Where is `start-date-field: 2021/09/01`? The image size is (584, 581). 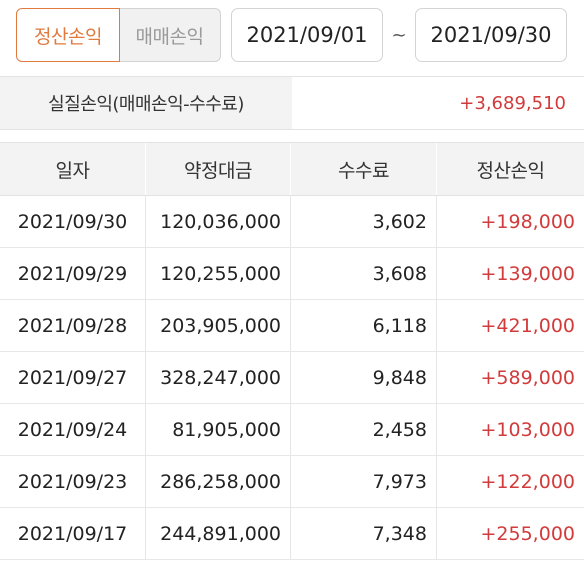 start-date-field: 2021/09/01 is located at coordinates (307, 35).